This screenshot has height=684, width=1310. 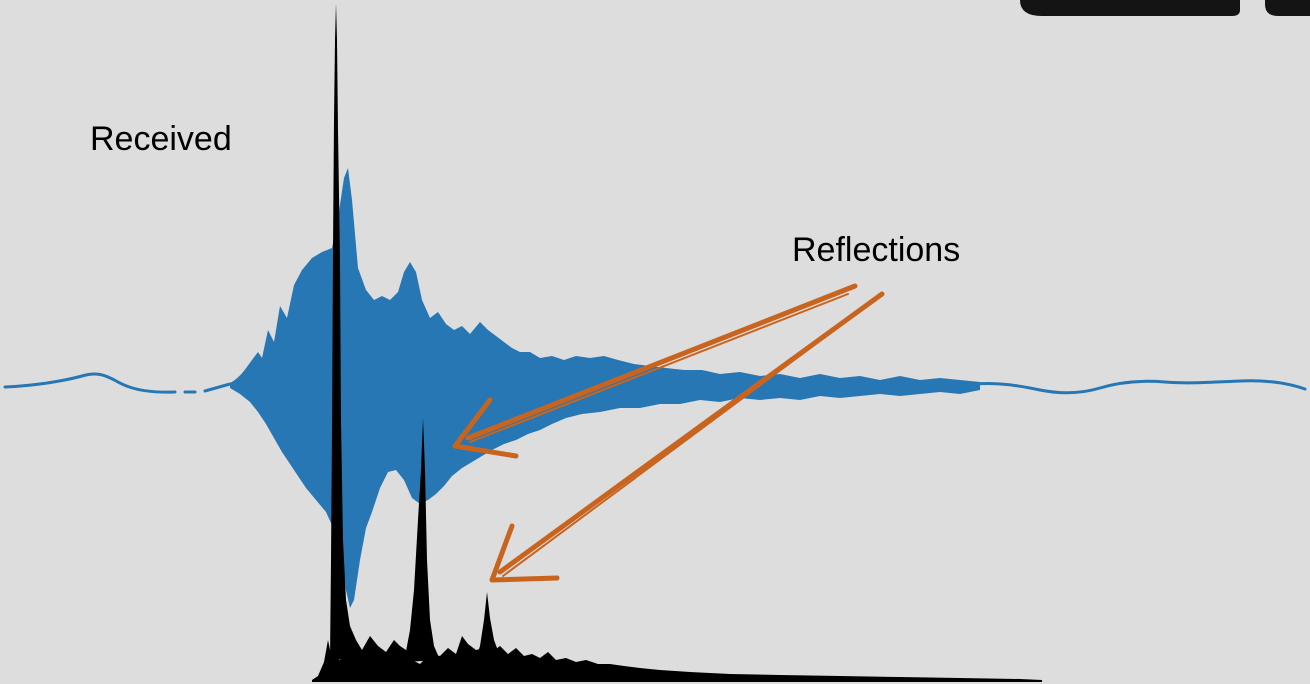 What do you see at coordinates (349, 331) in the screenshot?
I see `impulse-direct-peak` at bounding box center [349, 331].